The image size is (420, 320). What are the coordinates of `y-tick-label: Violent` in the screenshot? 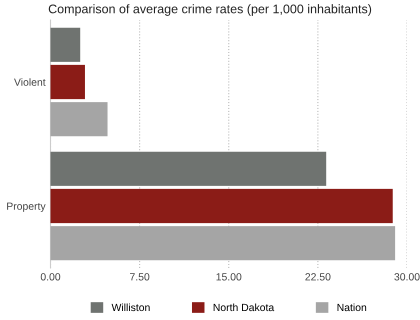 It's located at (30, 82).